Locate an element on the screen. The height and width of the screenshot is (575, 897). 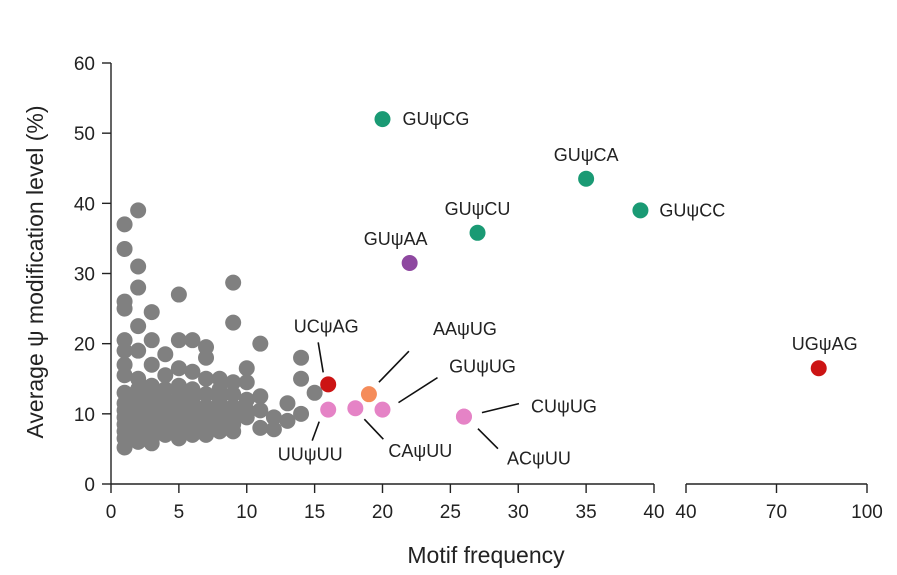
x-tick-label: 15 is located at coordinates (314, 512).